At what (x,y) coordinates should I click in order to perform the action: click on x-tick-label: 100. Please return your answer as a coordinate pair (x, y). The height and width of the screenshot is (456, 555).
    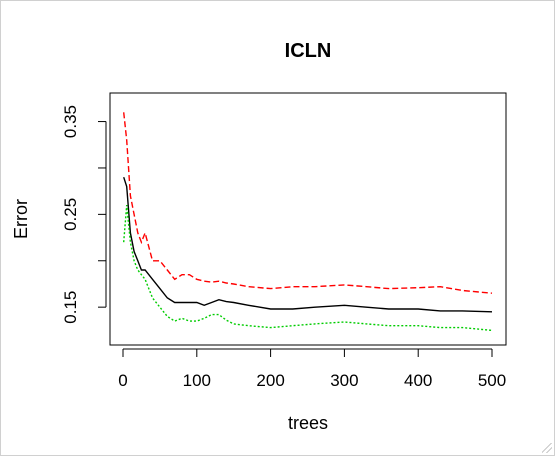
    Looking at the image, I should click on (197, 380).